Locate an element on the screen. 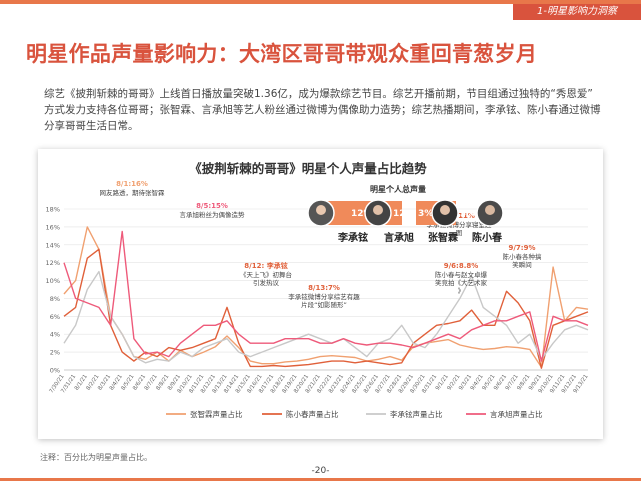 Image resolution: width=641 pixels, height=481 pixels. annotation-text-line: 陈小春各种搞 is located at coordinates (523, 256).